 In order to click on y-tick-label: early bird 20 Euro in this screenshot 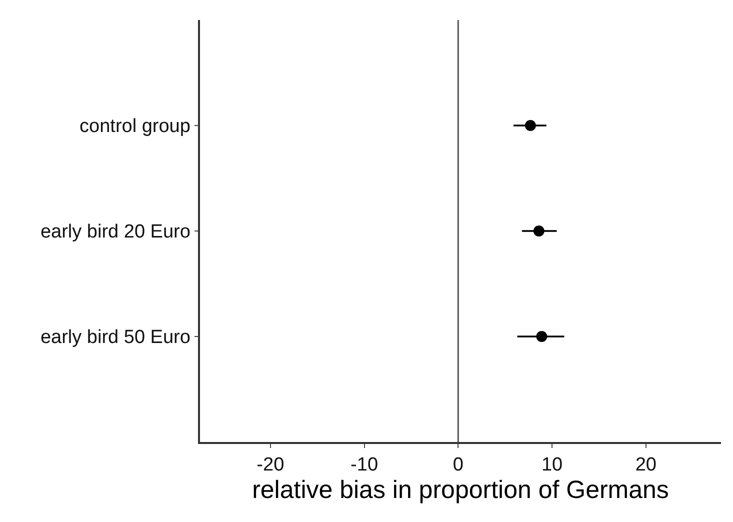, I will do `click(115, 232)`.